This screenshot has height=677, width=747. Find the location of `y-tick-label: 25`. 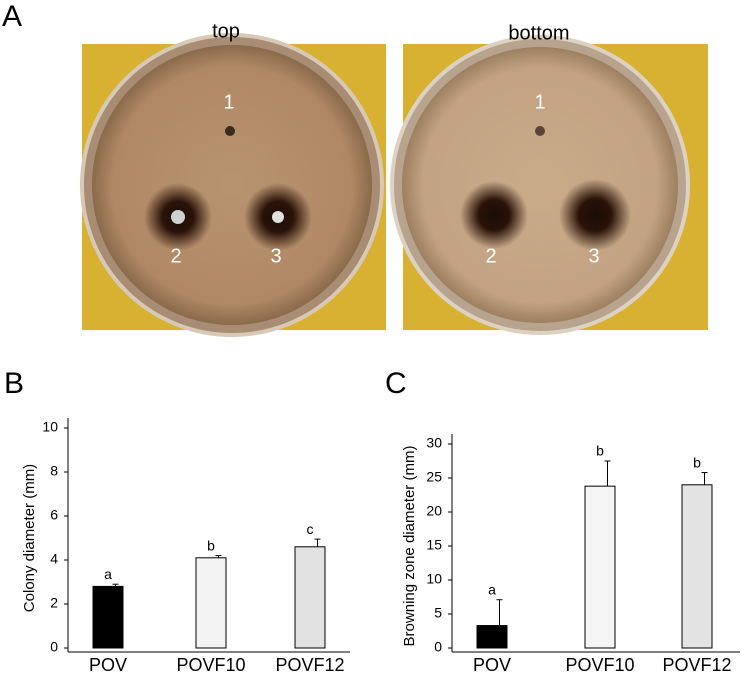

y-tick-label: 25 is located at coordinates (434, 477).